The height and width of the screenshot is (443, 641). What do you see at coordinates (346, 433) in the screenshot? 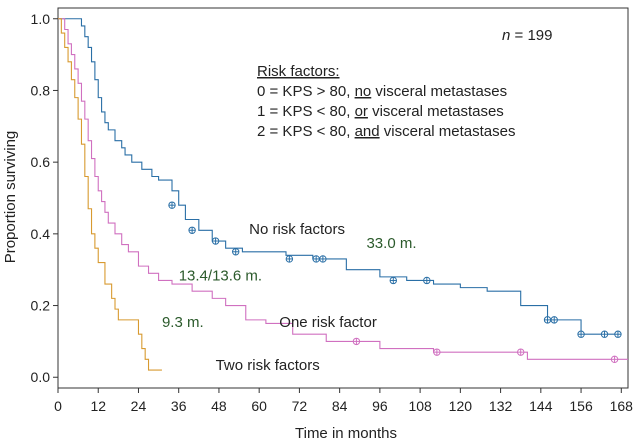
I see `x-axis-title: Time in months` at bounding box center [346, 433].